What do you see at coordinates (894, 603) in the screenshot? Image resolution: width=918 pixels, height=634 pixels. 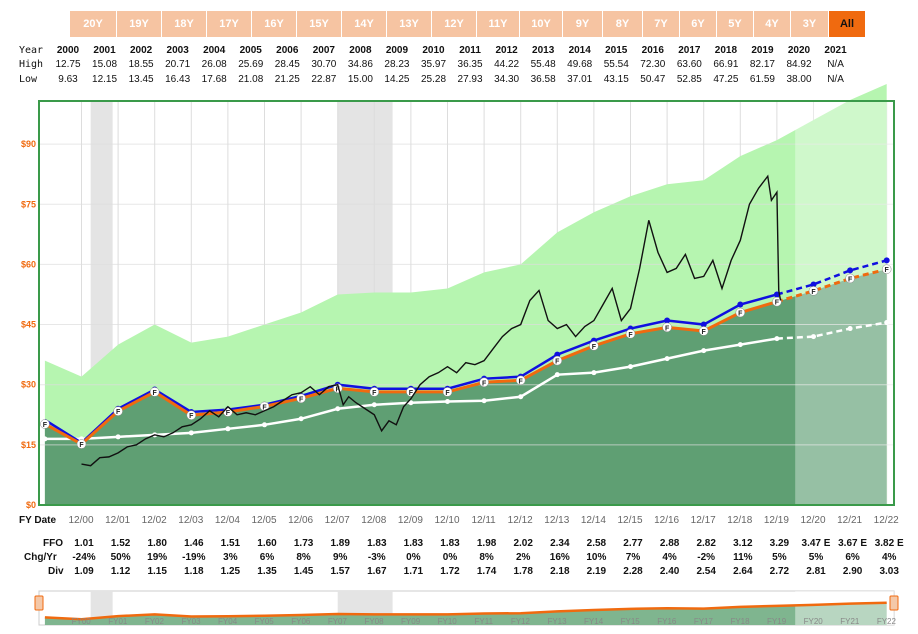 I see `navigator-right-handle` at bounding box center [894, 603].